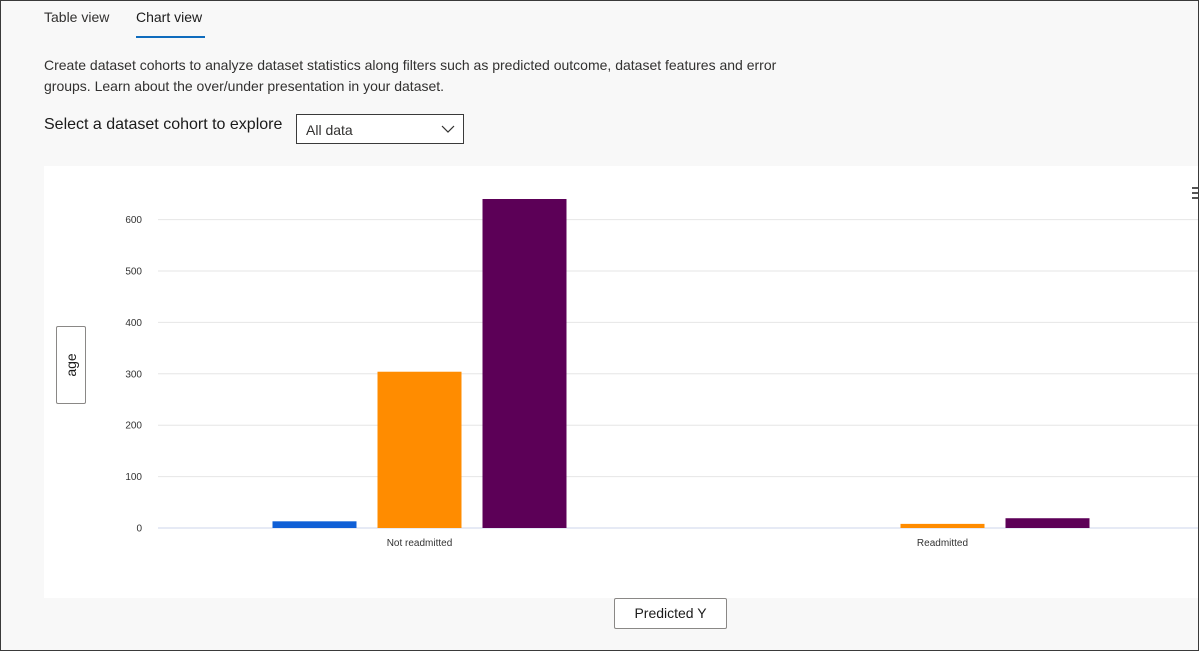 This screenshot has height=651, width=1199. What do you see at coordinates (942, 543) in the screenshot?
I see `x-tick-label: Readmitted` at bounding box center [942, 543].